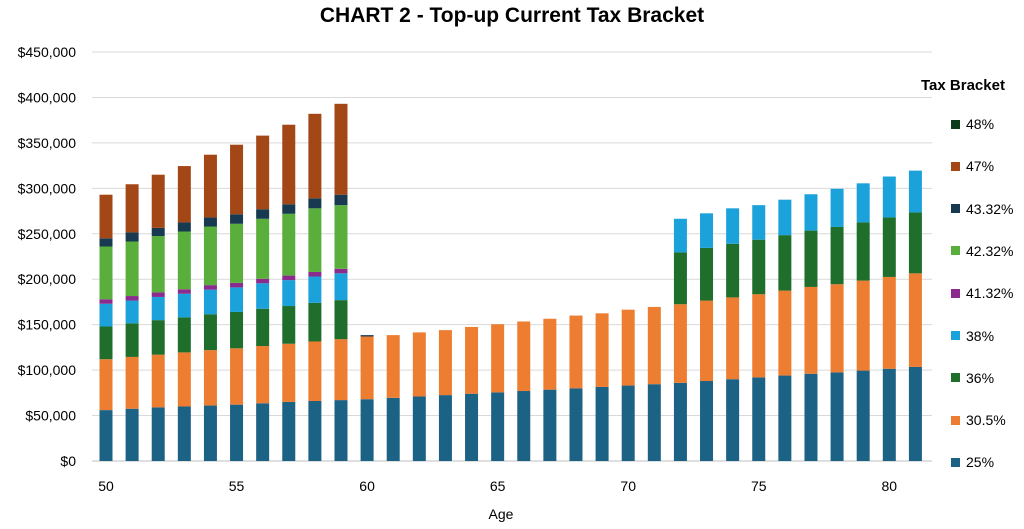  I want to click on chart-title: CHART 2 - Top-up Current Tax Bracket, so click(512, 15).